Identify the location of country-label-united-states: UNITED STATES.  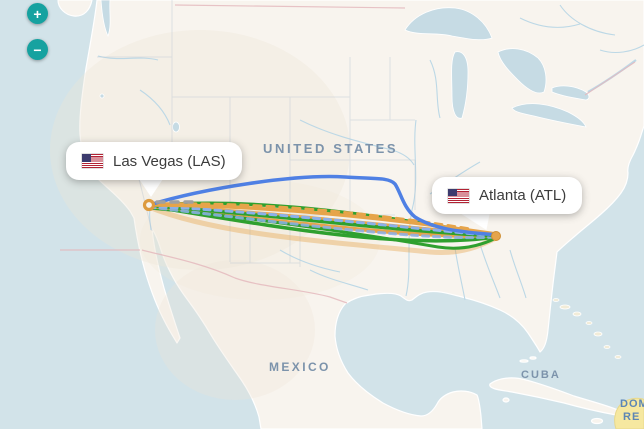
(331, 148).